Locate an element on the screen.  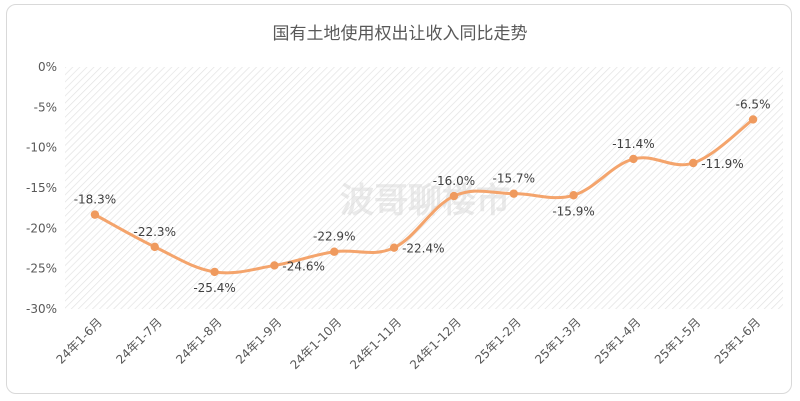
data-label: -16.0% is located at coordinates (454, 181).